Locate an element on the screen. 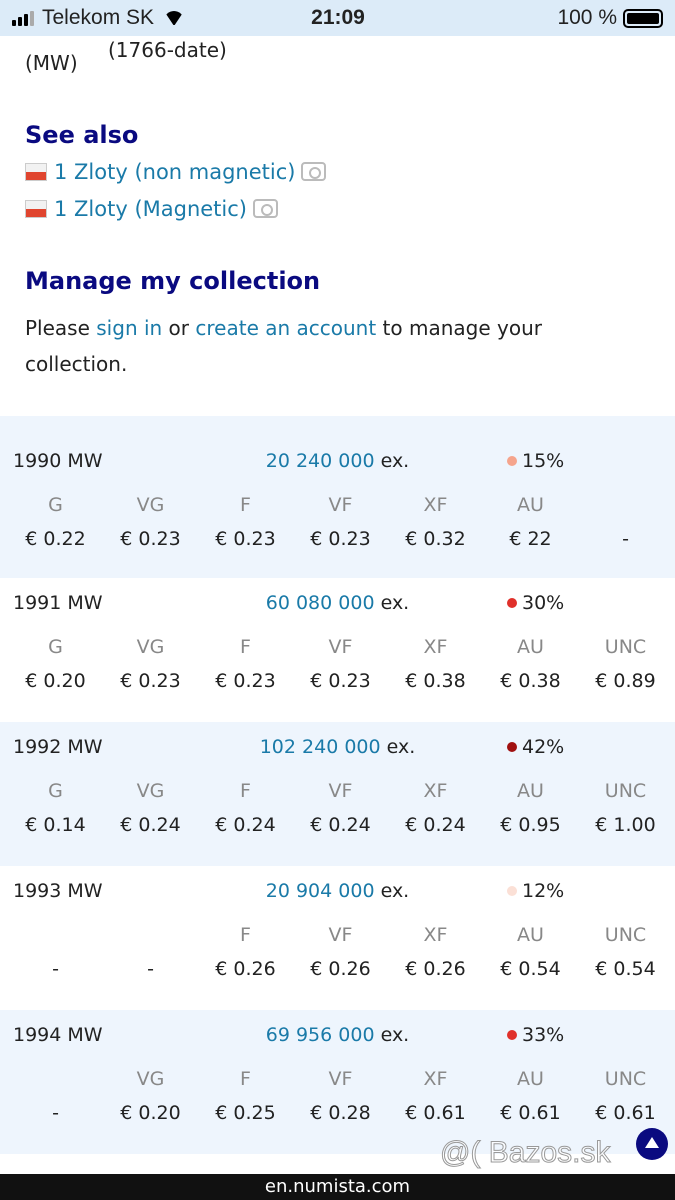  year: 1993 MW is located at coordinates (58, 891).